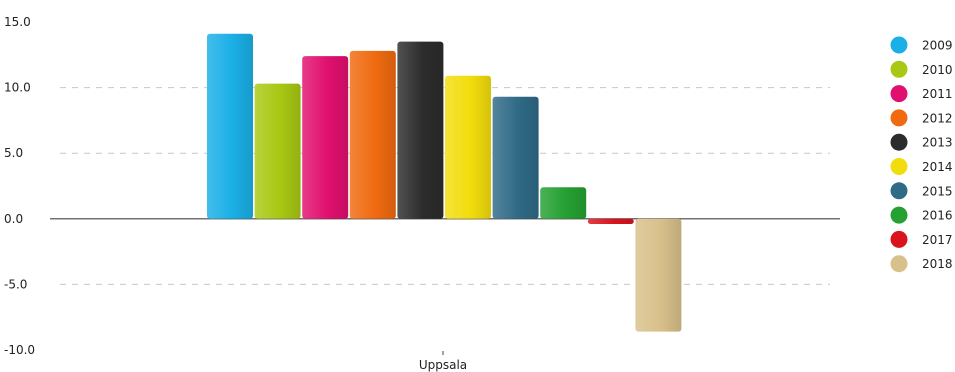 This screenshot has width=955, height=372. What do you see at coordinates (610, 221) in the screenshot?
I see `bar-2017` at bounding box center [610, 221].